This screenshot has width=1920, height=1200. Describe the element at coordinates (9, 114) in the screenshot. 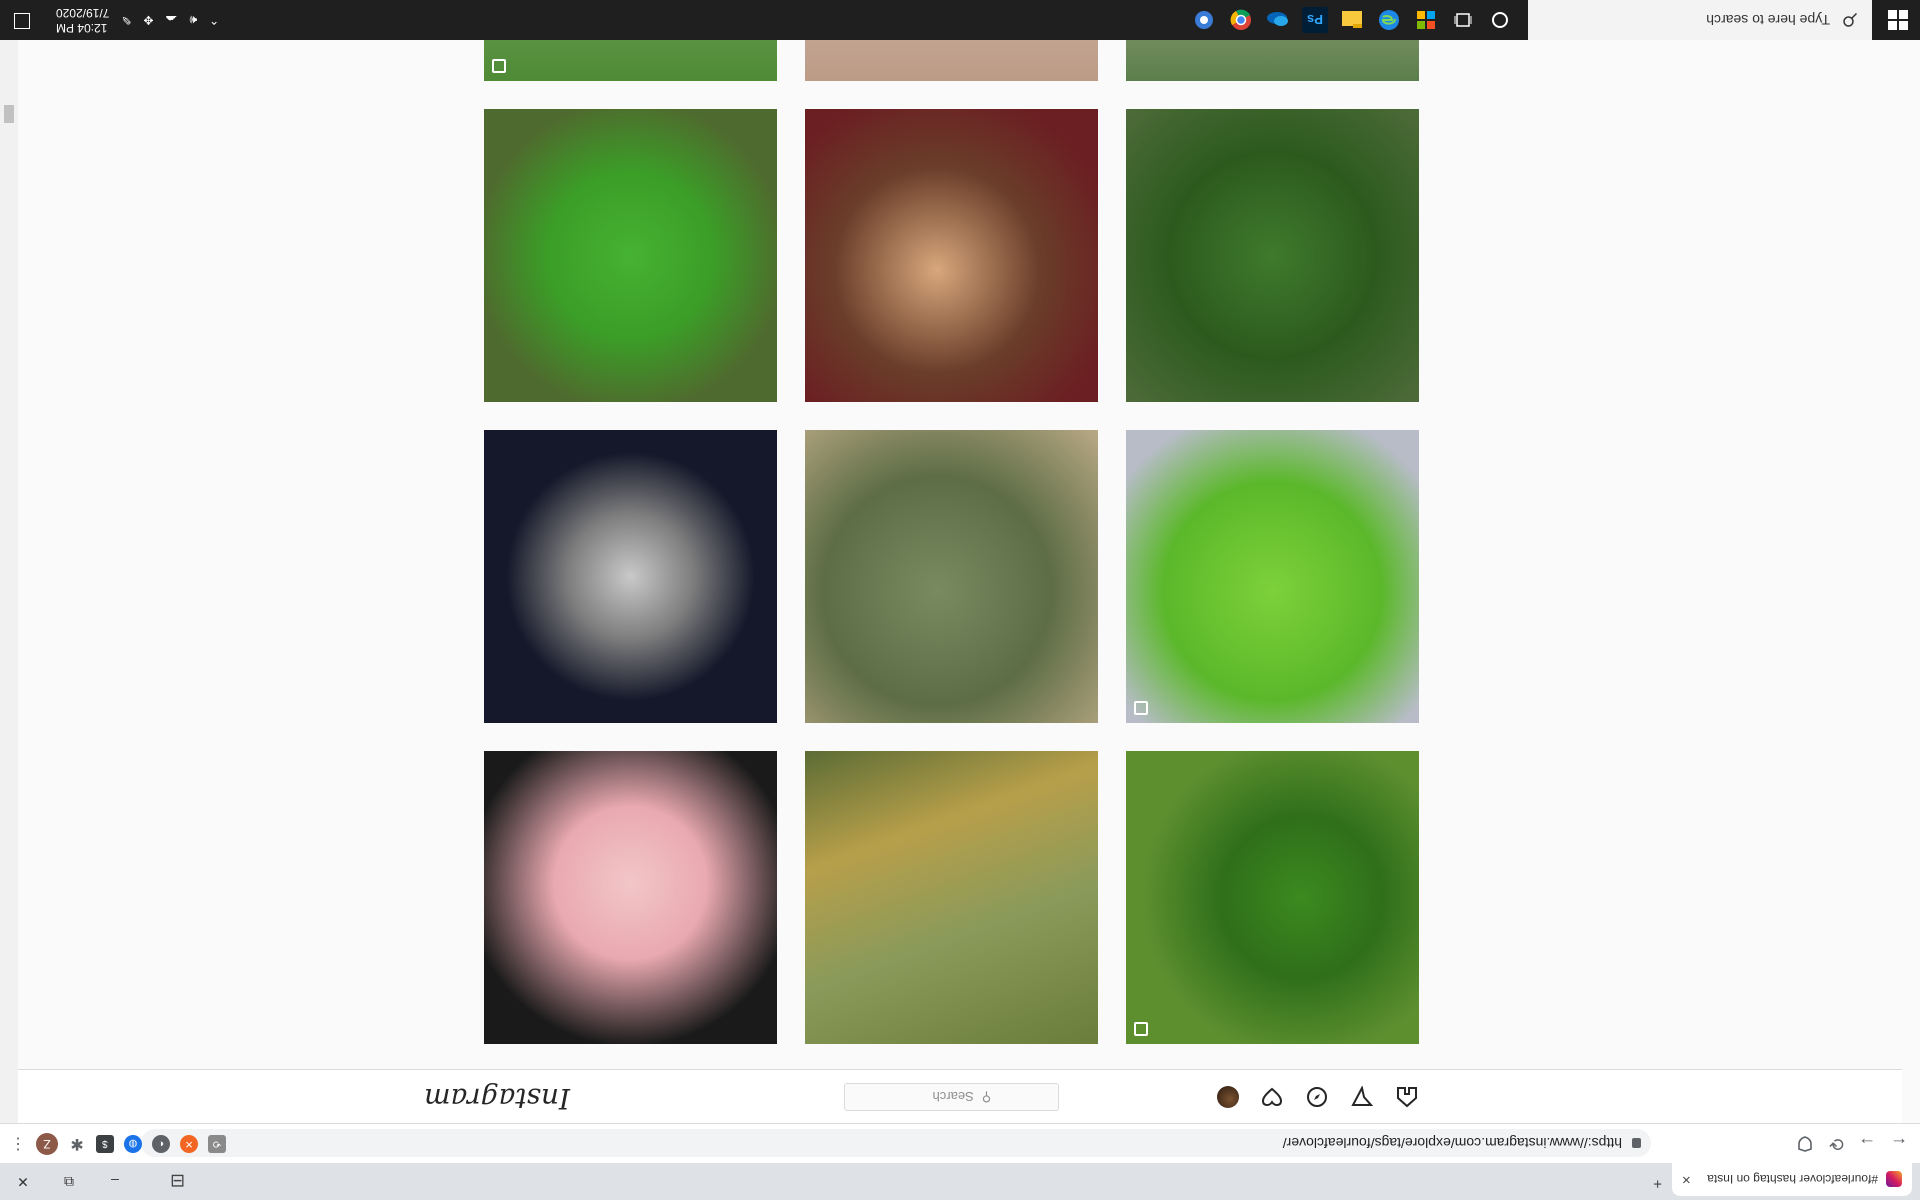

I see `scrollbar-thumb` at that location.